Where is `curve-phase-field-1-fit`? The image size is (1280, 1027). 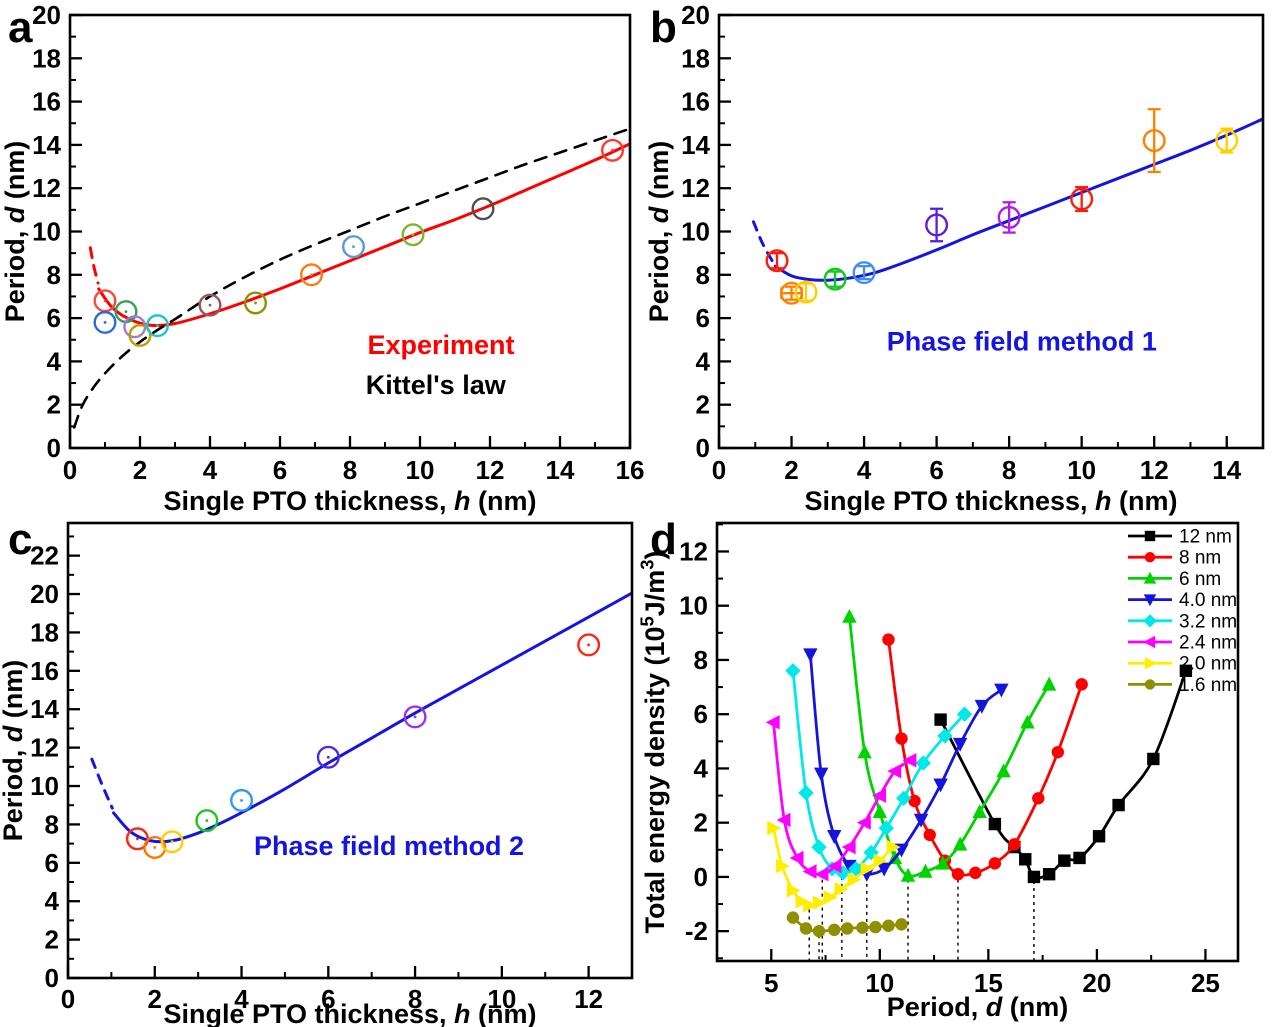
curve-phase-field-1-fit is located at coordinates (1018, 199).